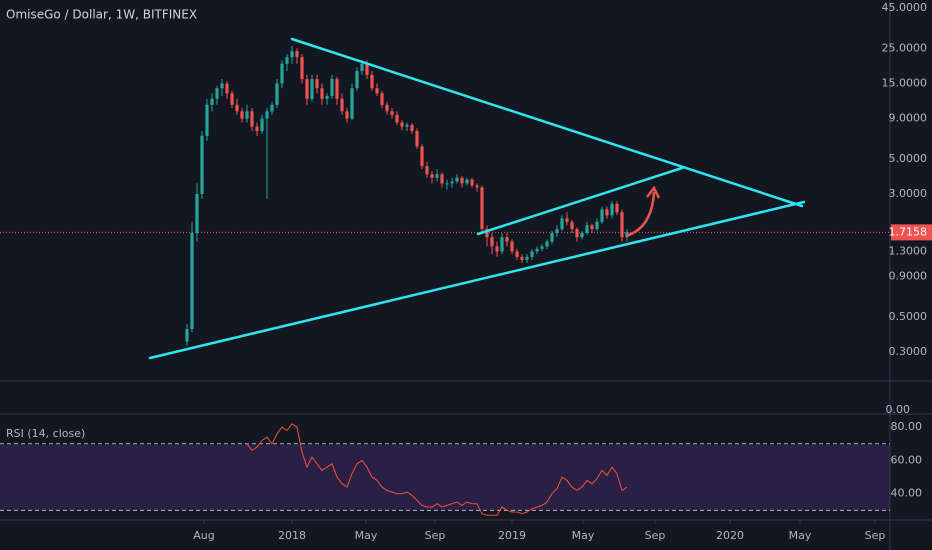  Describe the element at coordinates (908, 250) in the screenshot. I see `y-tick-label: 1.3000` at that location.